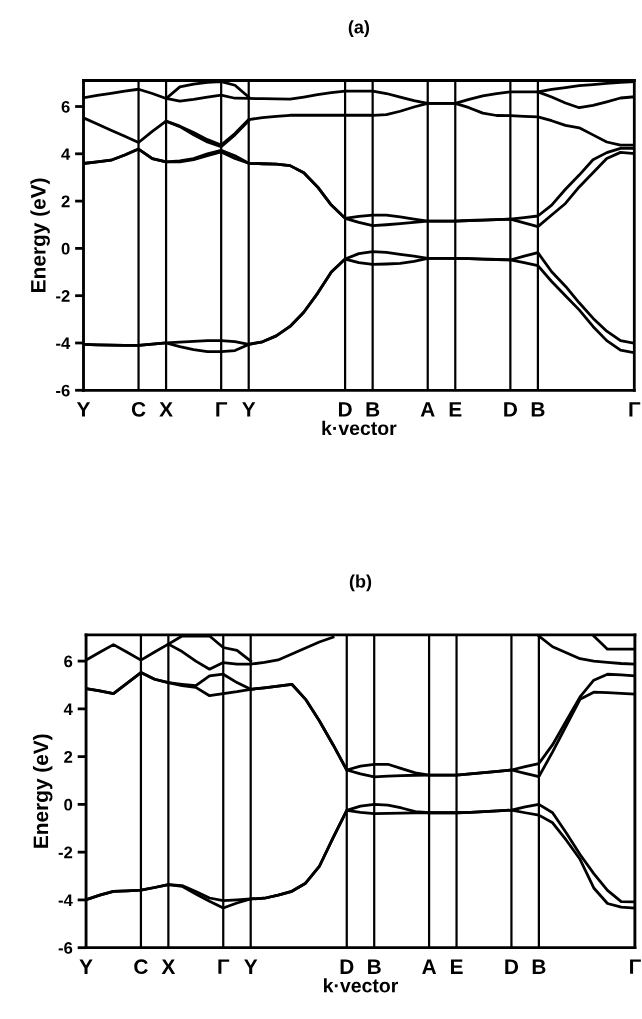  I want to click on chart-title: (b), so click(360, 583).